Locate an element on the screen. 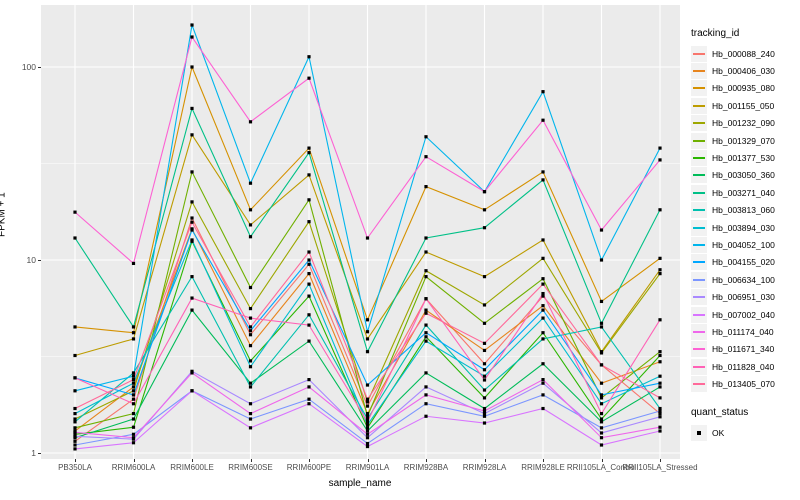 The image size is (800, 500). legend-entry-label: Hb_000935_080 is located at coordinates (743, 88).